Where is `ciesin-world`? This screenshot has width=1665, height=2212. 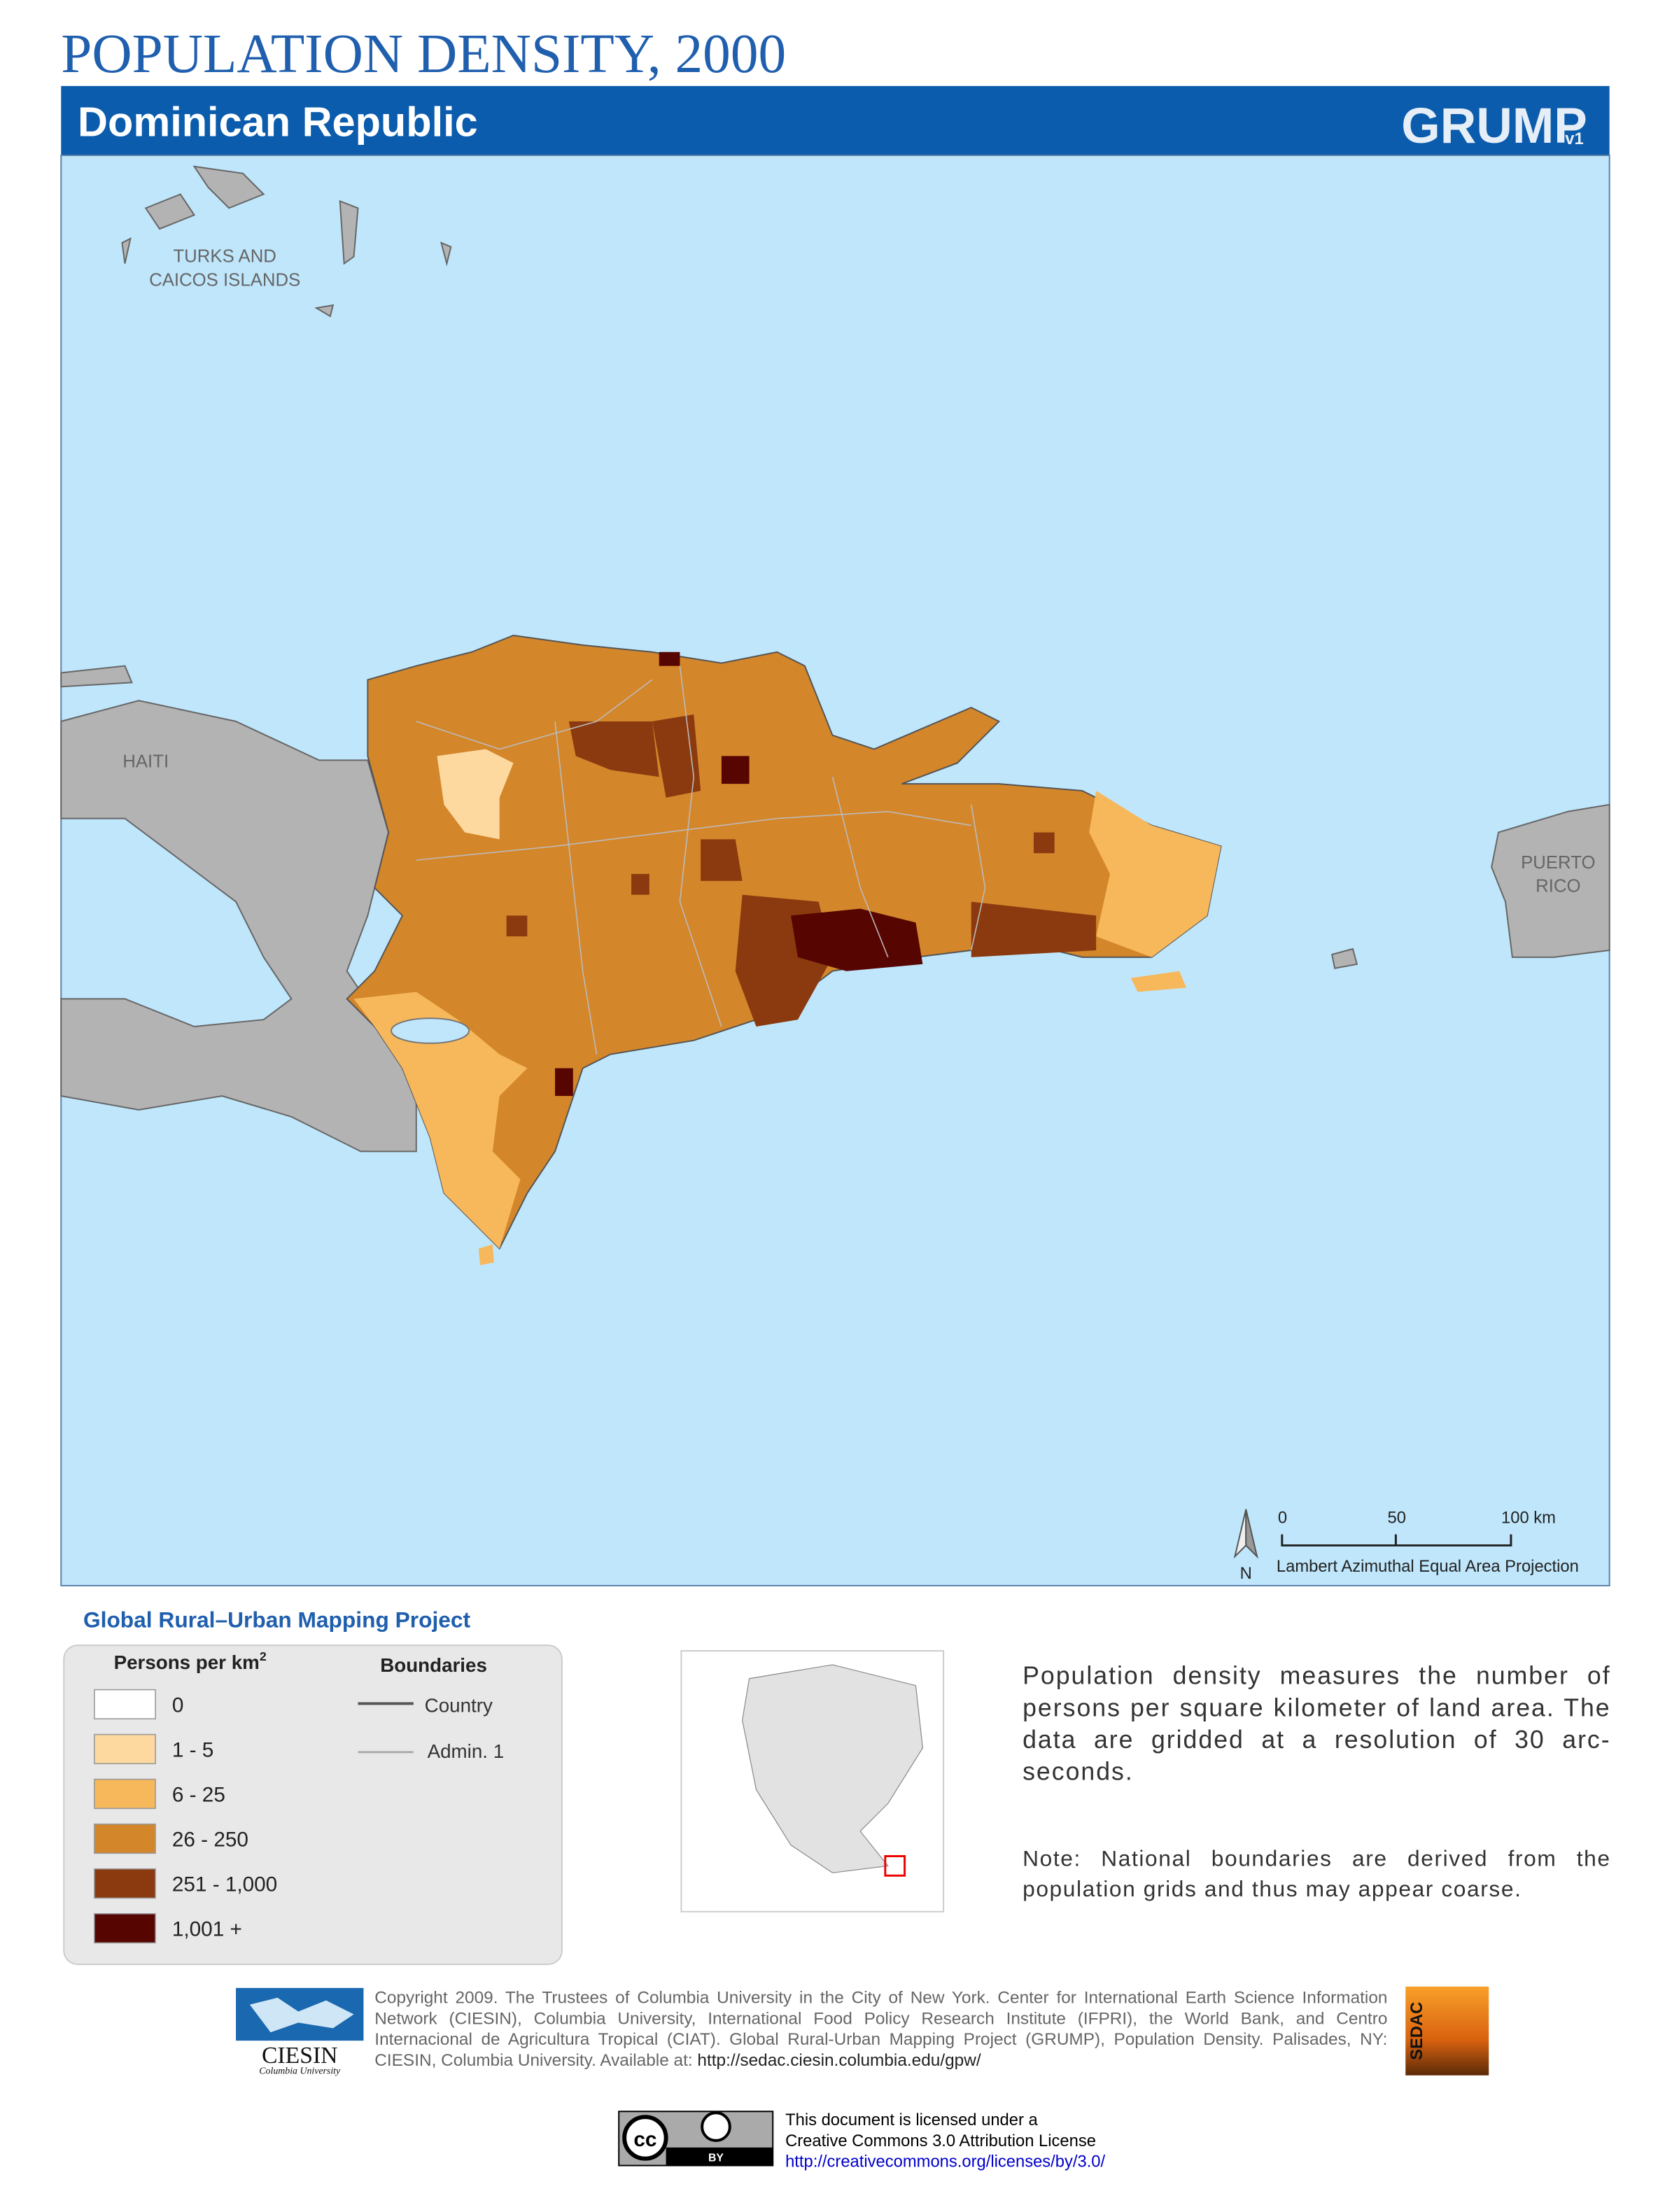
ciesin-world is located at coordinates (301, 2015).